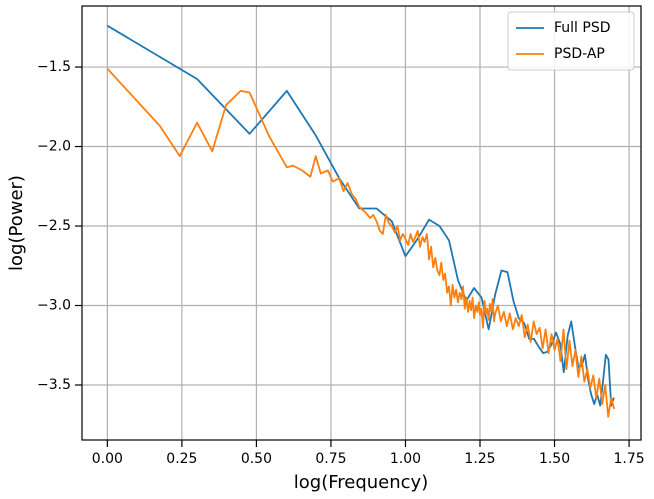 This screenshot has width=654, height=499. What do you see at coordinates (628, 459) in the screenshot?
I see `x-tick-label: 1.75` at bounding box center [628, 459].